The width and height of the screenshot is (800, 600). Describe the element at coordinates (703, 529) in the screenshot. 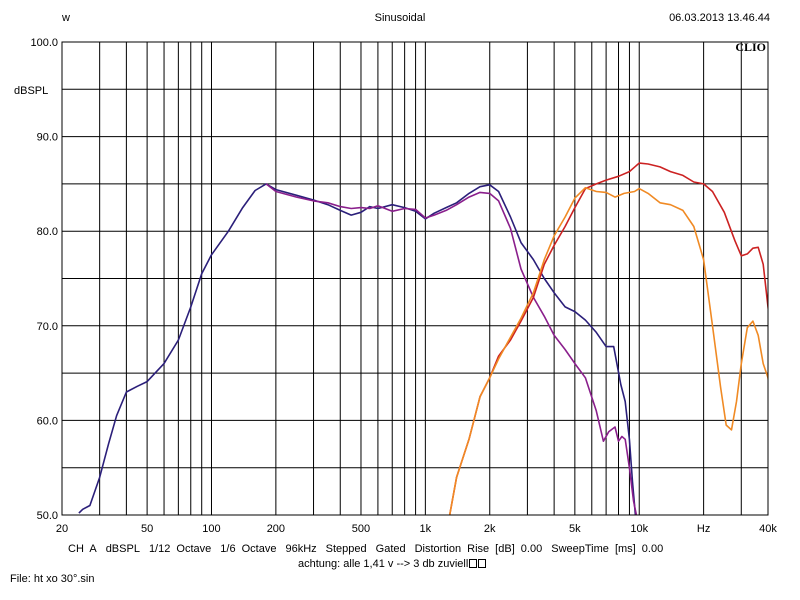

I see `x-tick-label: Hz` at that location.